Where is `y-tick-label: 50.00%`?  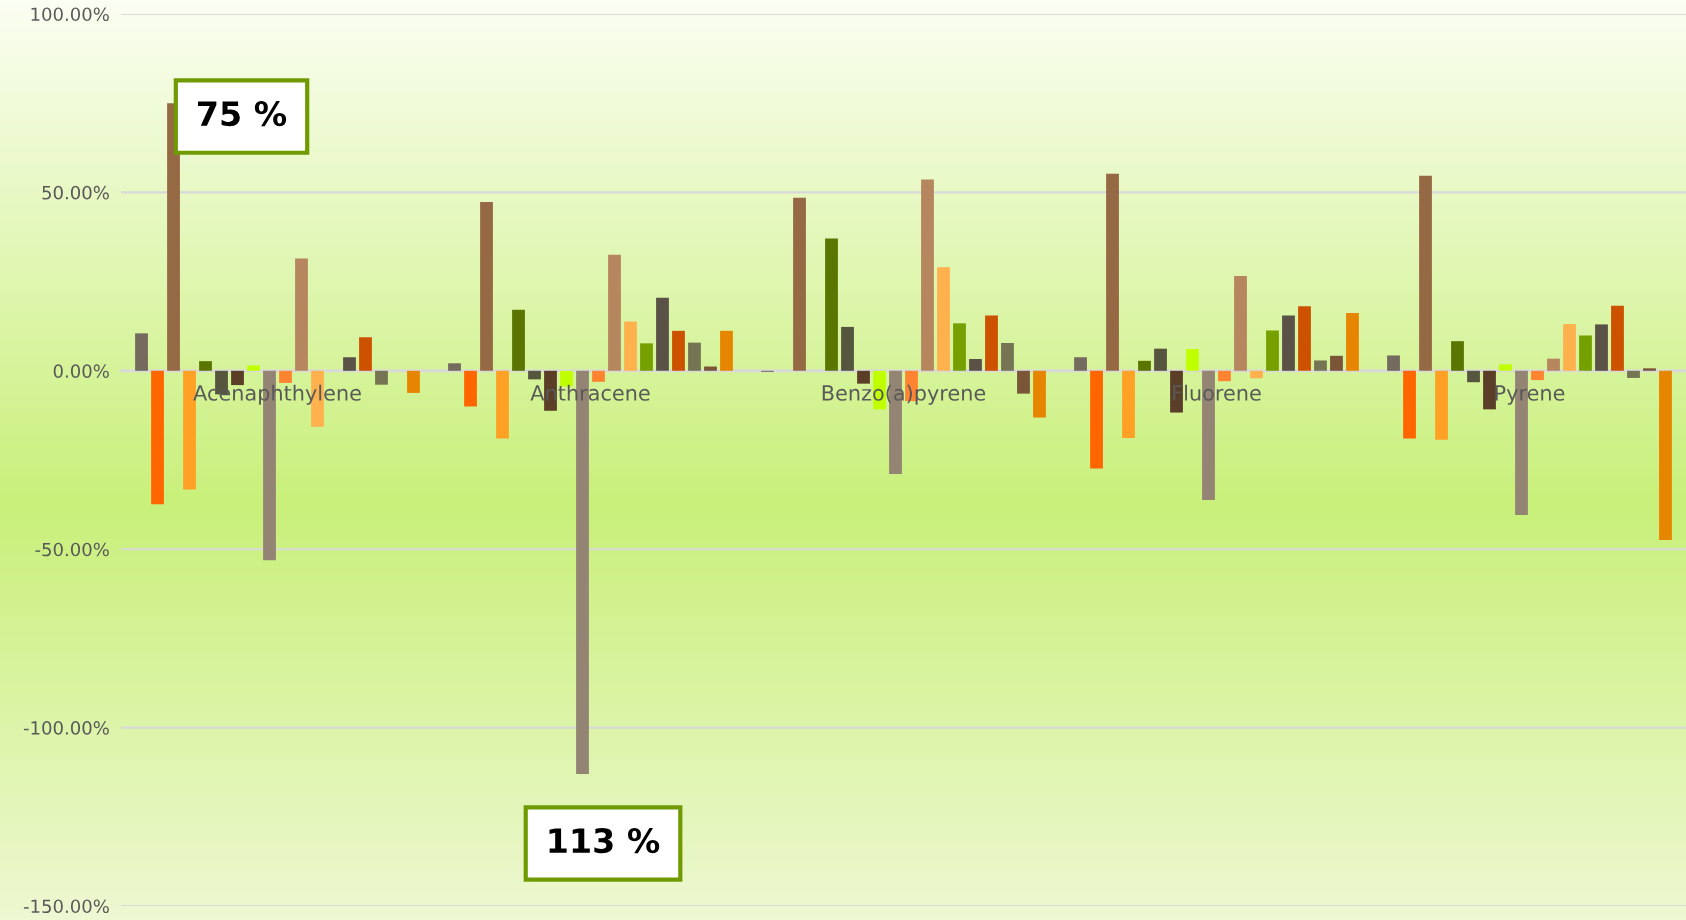 y-tick-label: 50.00% is located at coordinates (75, 192).